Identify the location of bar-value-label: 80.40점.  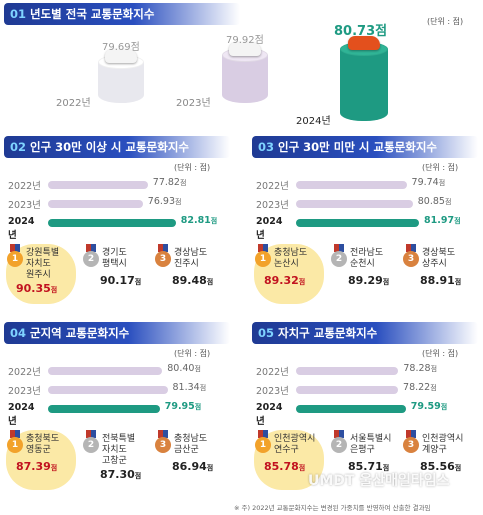
(184, 368).